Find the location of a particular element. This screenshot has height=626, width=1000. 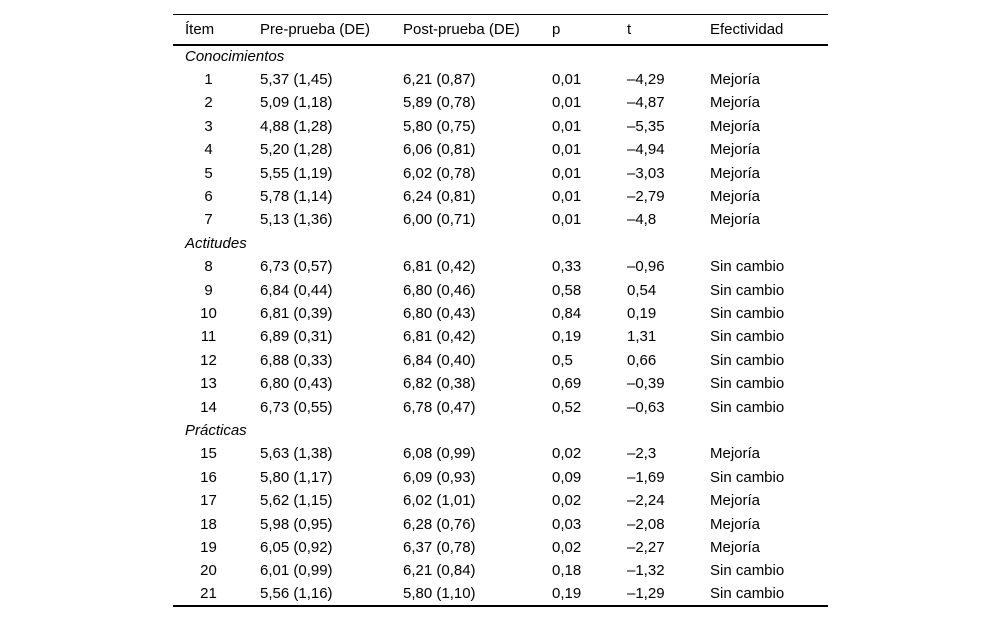

cell-item: 20 is located at coordinates (208, 571).